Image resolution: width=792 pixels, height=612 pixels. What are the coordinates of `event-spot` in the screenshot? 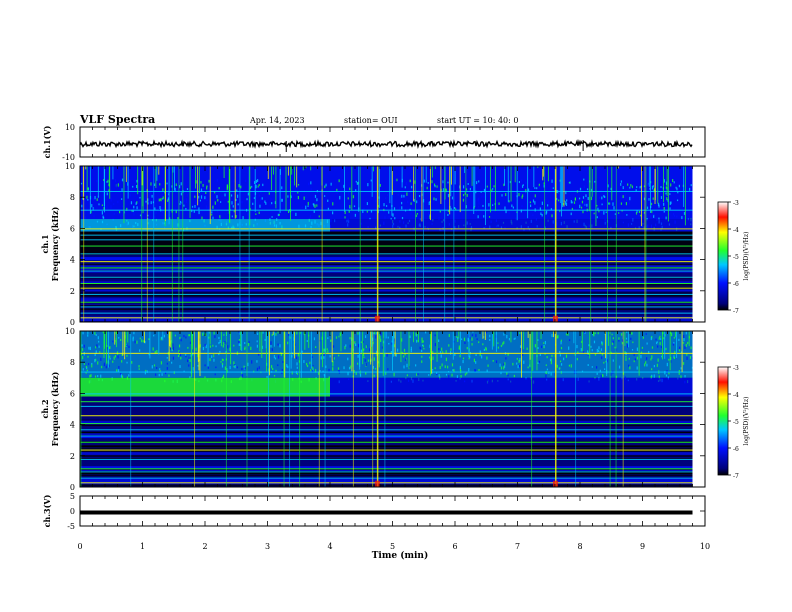 It's located at (555, 318).